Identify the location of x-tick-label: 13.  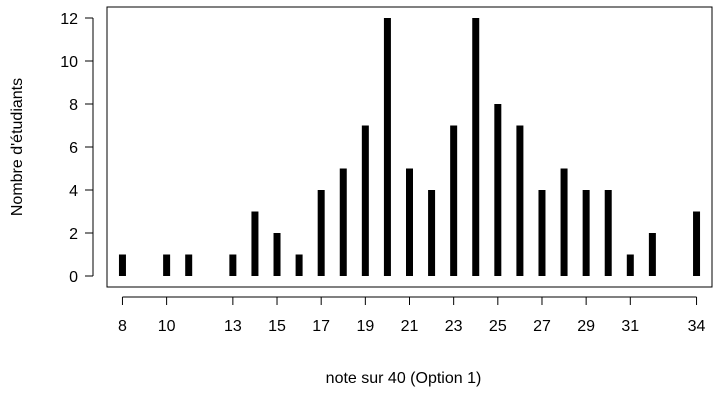
(233, 326).